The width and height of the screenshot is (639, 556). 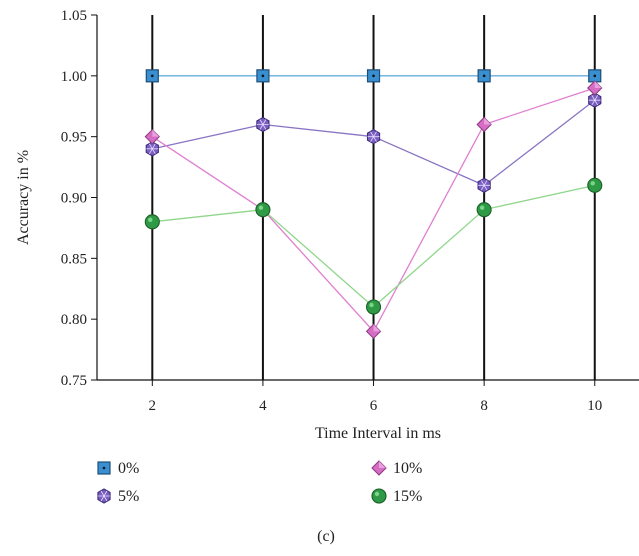 I want to click on y-tick-label: 0.85, so click(x=74, y=259).